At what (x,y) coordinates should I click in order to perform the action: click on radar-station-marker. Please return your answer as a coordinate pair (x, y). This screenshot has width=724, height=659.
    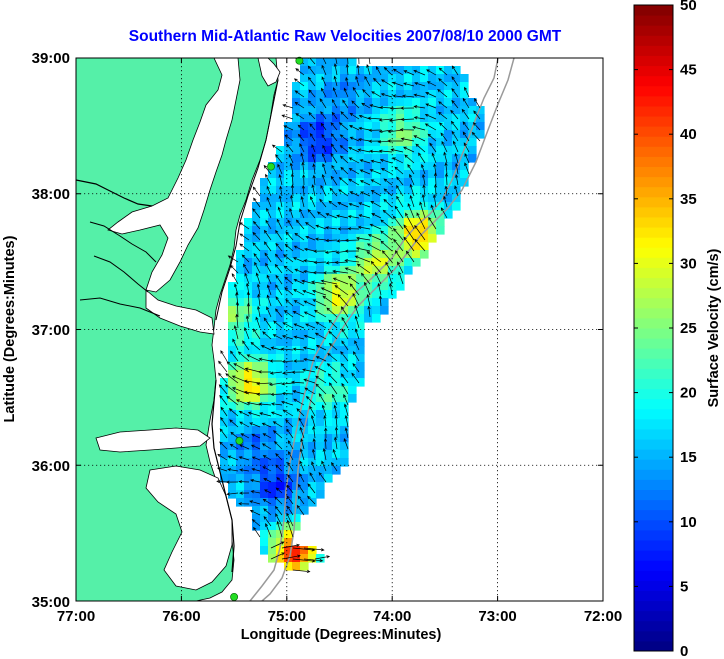
    Looking at the image, I should click on (271, 166).